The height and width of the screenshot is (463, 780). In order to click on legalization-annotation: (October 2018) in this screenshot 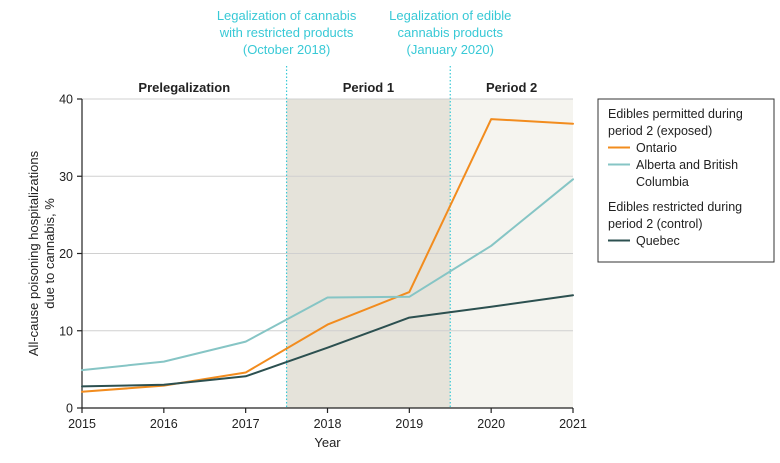, I will do `click(286, 49)`.